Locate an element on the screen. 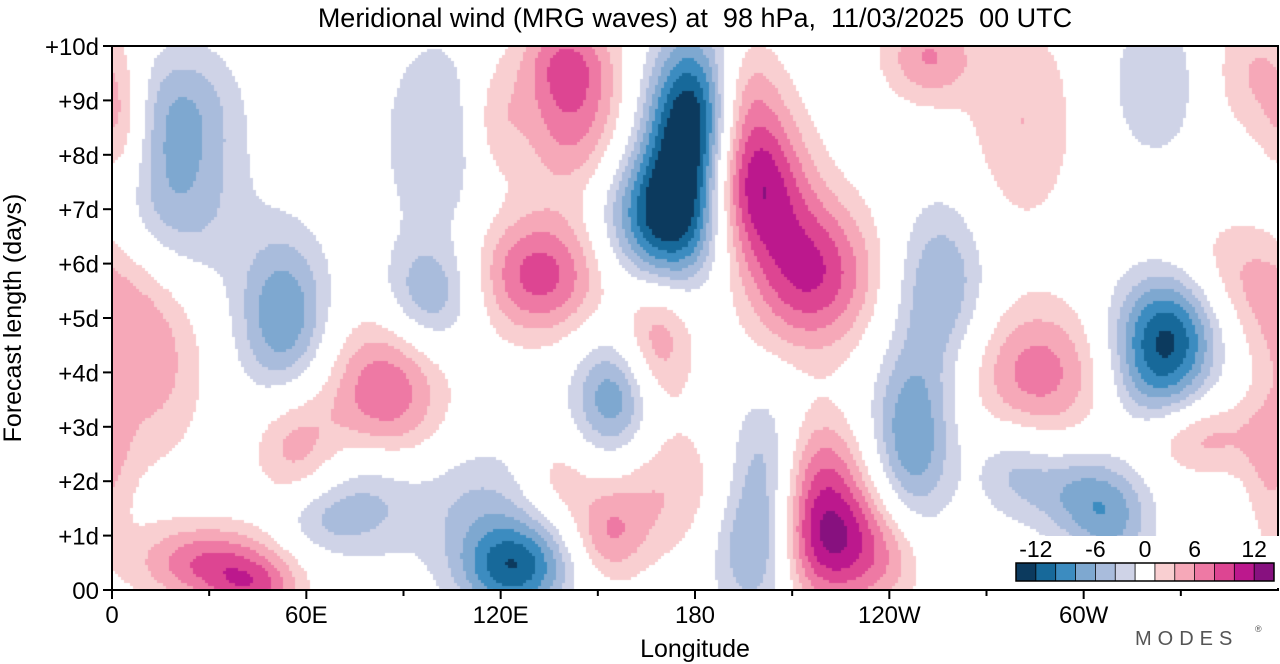  y-tick-label: +5d is located at coordinates (78, 319).